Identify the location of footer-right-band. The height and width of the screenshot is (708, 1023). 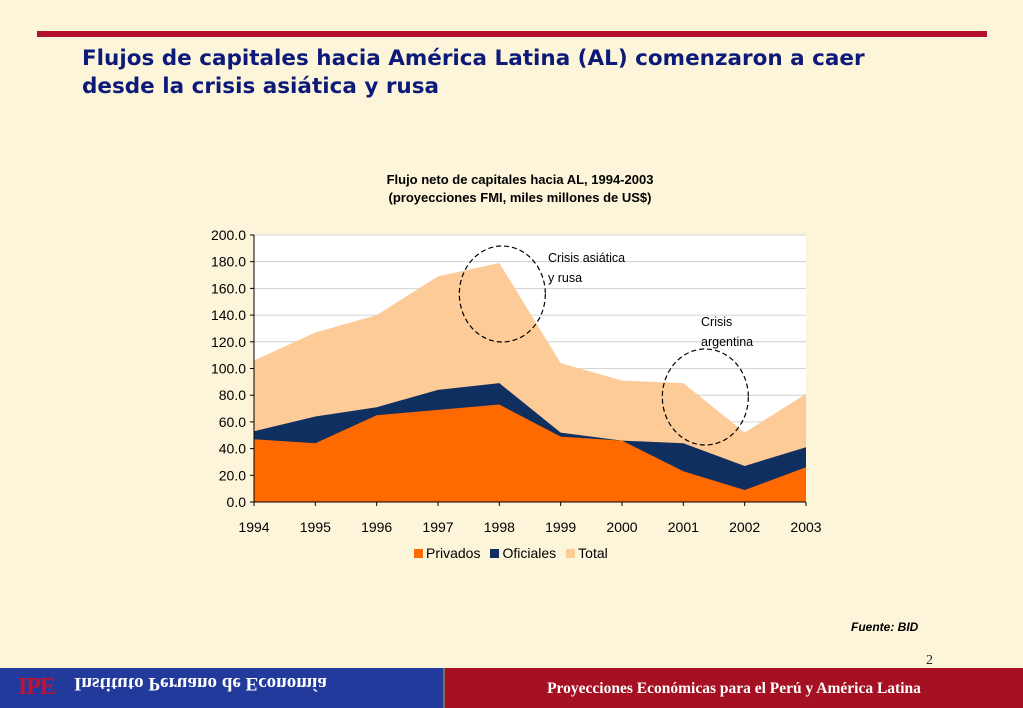
(734, 688).